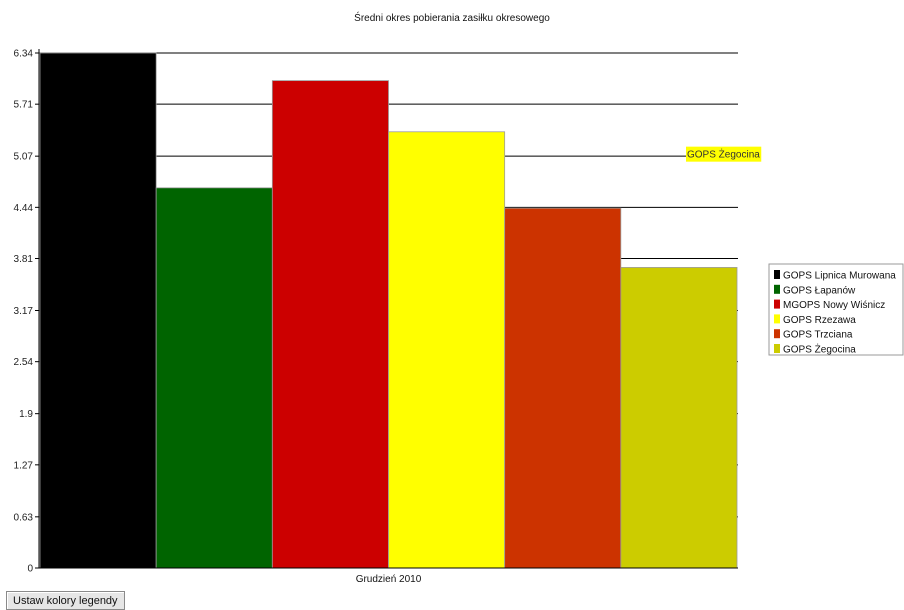  Describe the element at coordinates (24, 208) in the screenshot. I see `y-tick-label: 4.44` at that location.